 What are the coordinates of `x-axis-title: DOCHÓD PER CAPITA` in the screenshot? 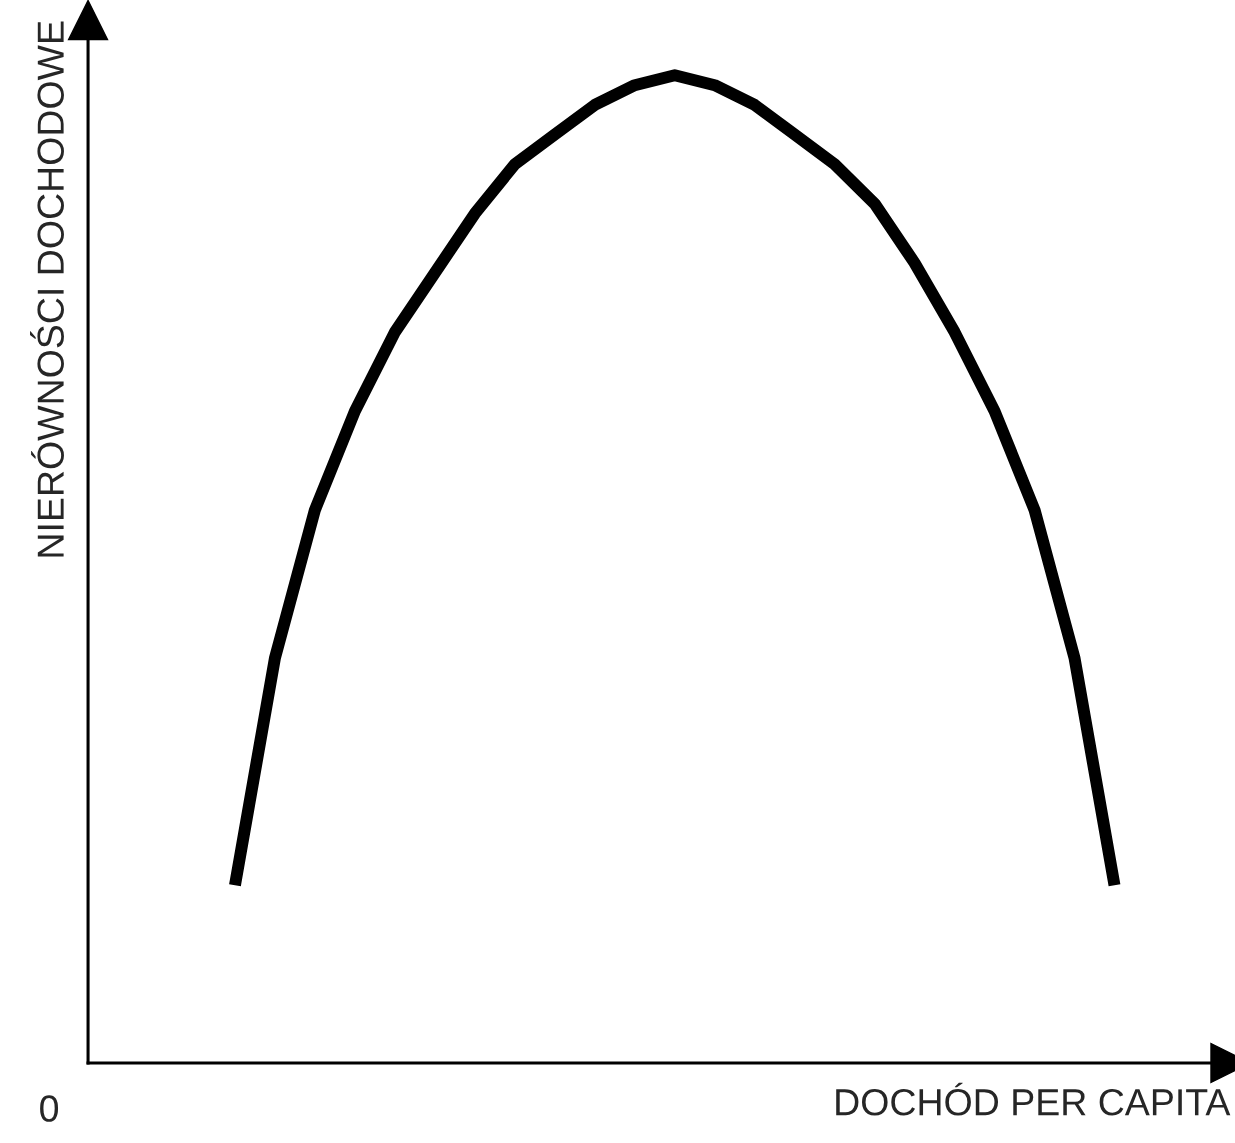 It's located at (1033, 1099).